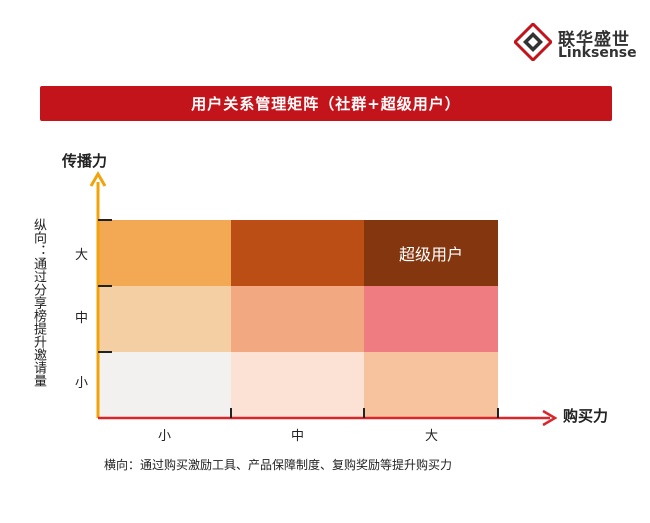 This screenshot has width=650, height=523. I want to click on cell-low-mid, so click(297, 385).